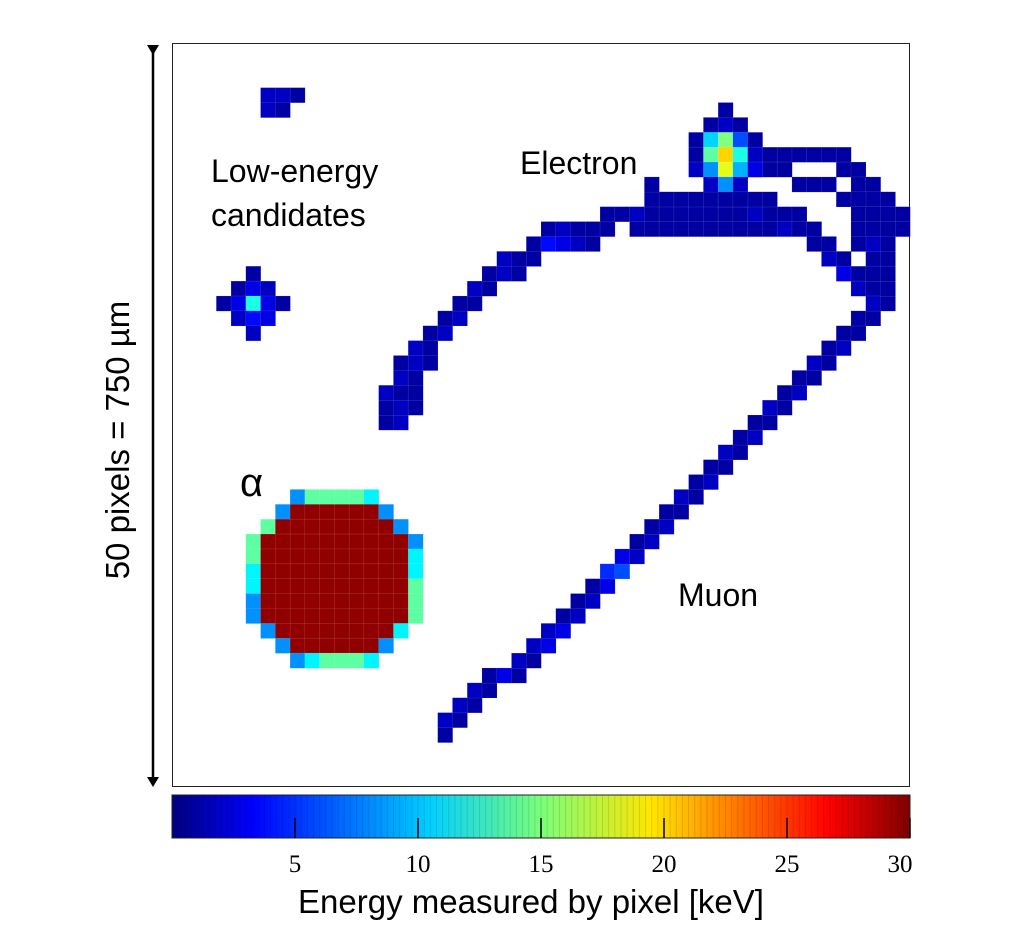  Describe the element at coordinates (117, 440) in the screenshot. I see `scale-label: 50 pixels = 750 µm` at that location.